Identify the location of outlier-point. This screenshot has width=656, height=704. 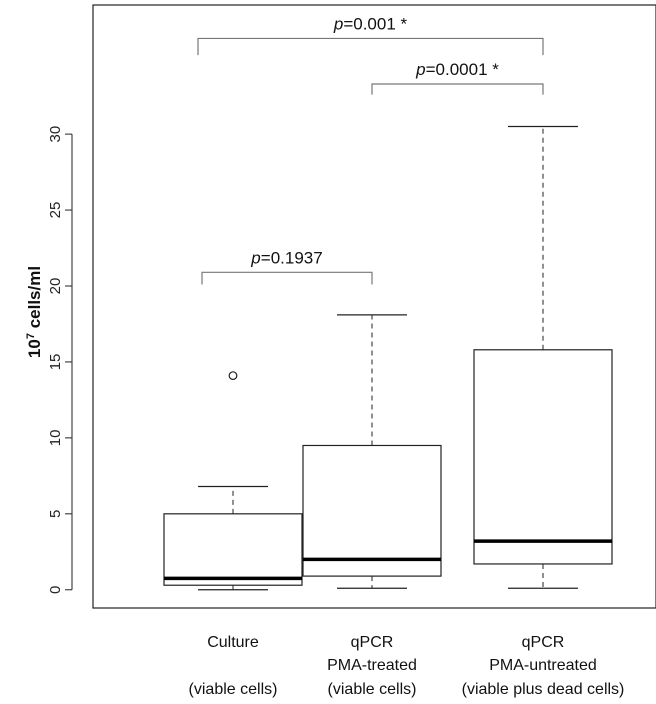
(233, 376).